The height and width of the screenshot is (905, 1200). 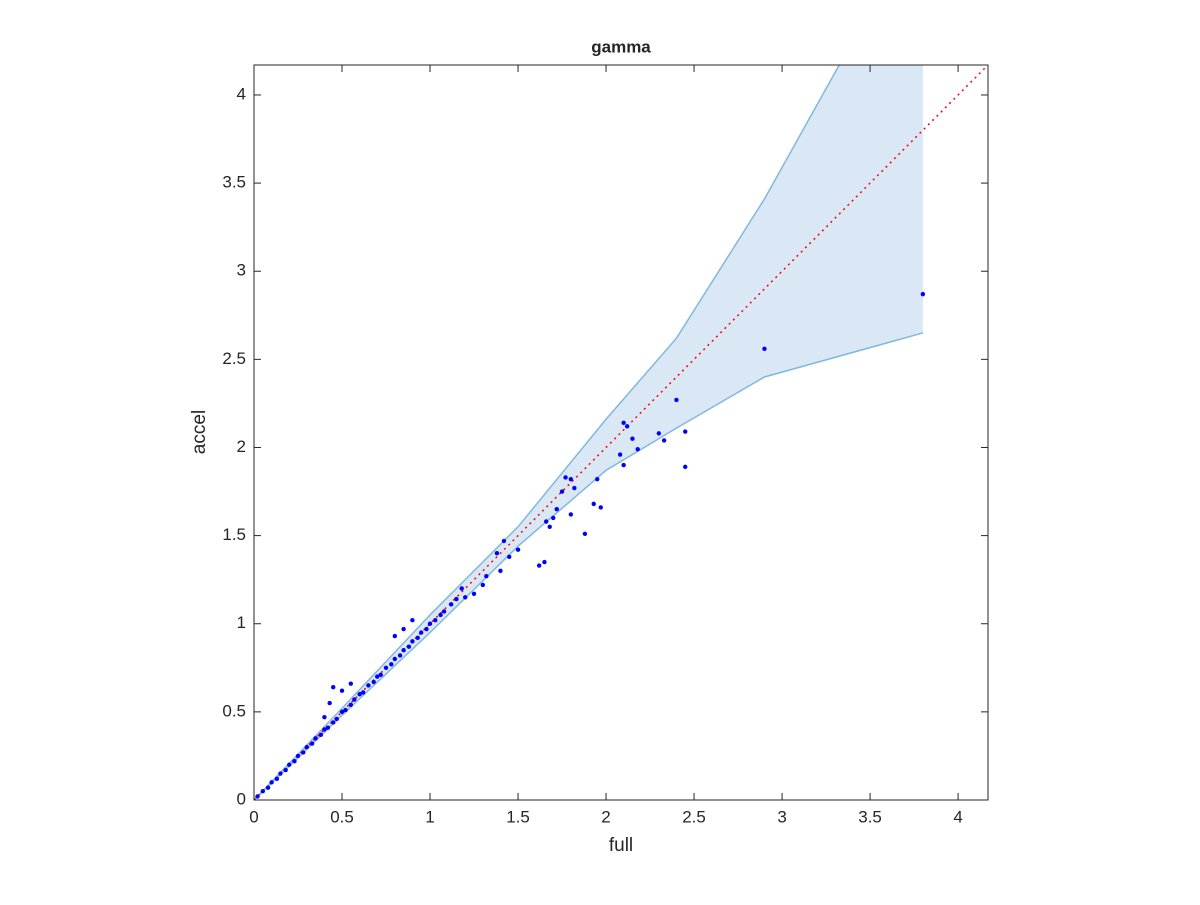 What do you see at coordinates (621, 845) in the screenshot?
I see `x-axis-label: full` at bounding box center [621, 845].